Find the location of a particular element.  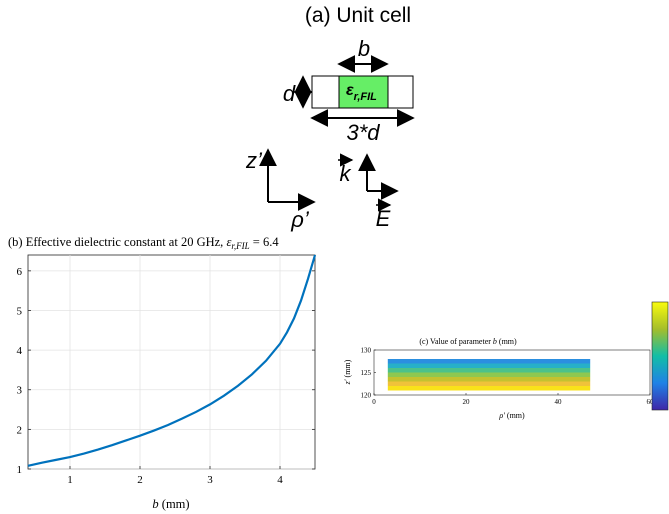

plot-c-ytick-label: 120 is located at coordinates (366, 396).